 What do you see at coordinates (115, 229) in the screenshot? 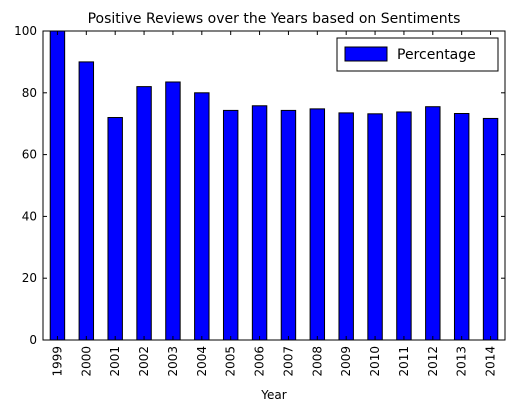
I see `bar-2001` at bounding box center [115, 229].